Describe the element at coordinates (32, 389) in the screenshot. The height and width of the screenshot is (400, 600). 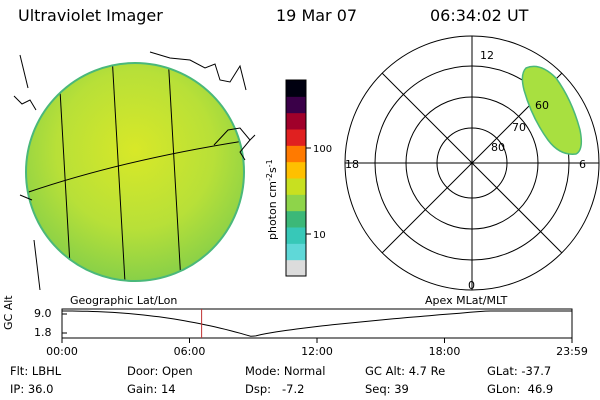
I see `info-ip: IP: 36.0` at that location.